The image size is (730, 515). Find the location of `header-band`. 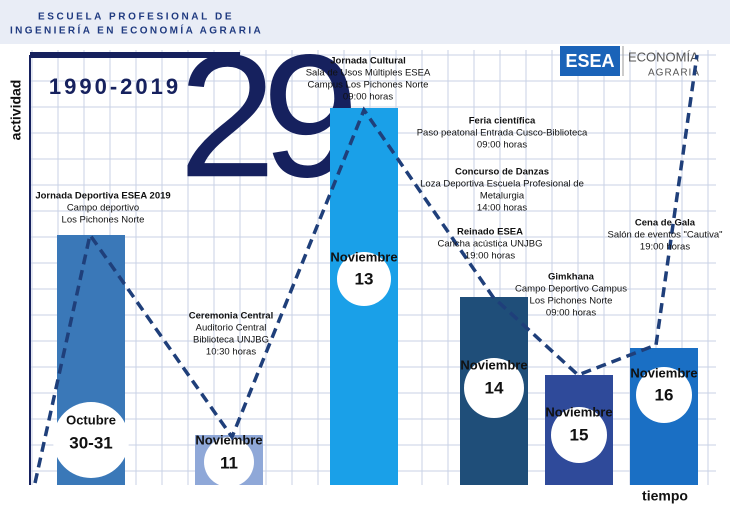

header-band is located at coordinates (365, 22).